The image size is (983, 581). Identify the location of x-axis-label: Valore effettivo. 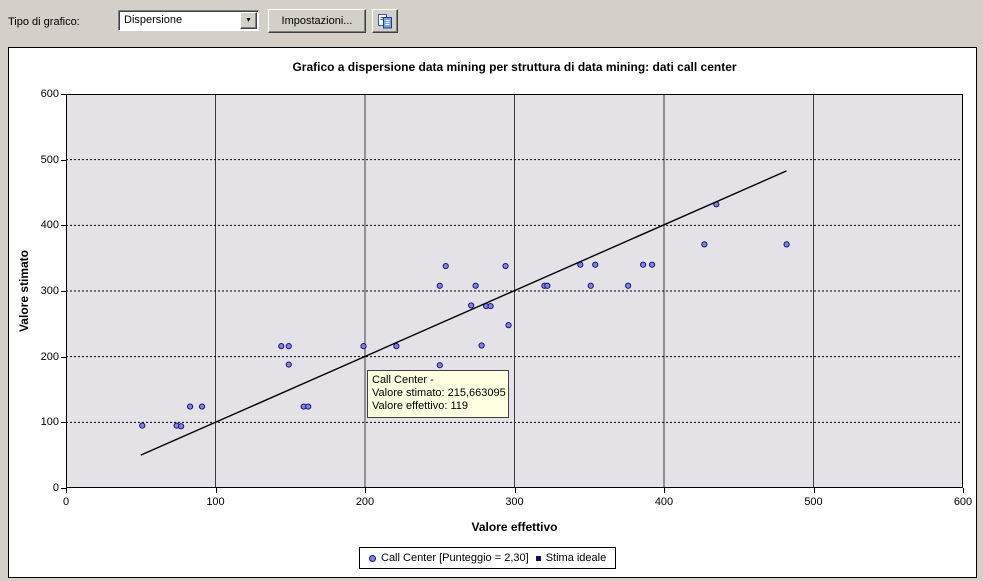
(514, 527).